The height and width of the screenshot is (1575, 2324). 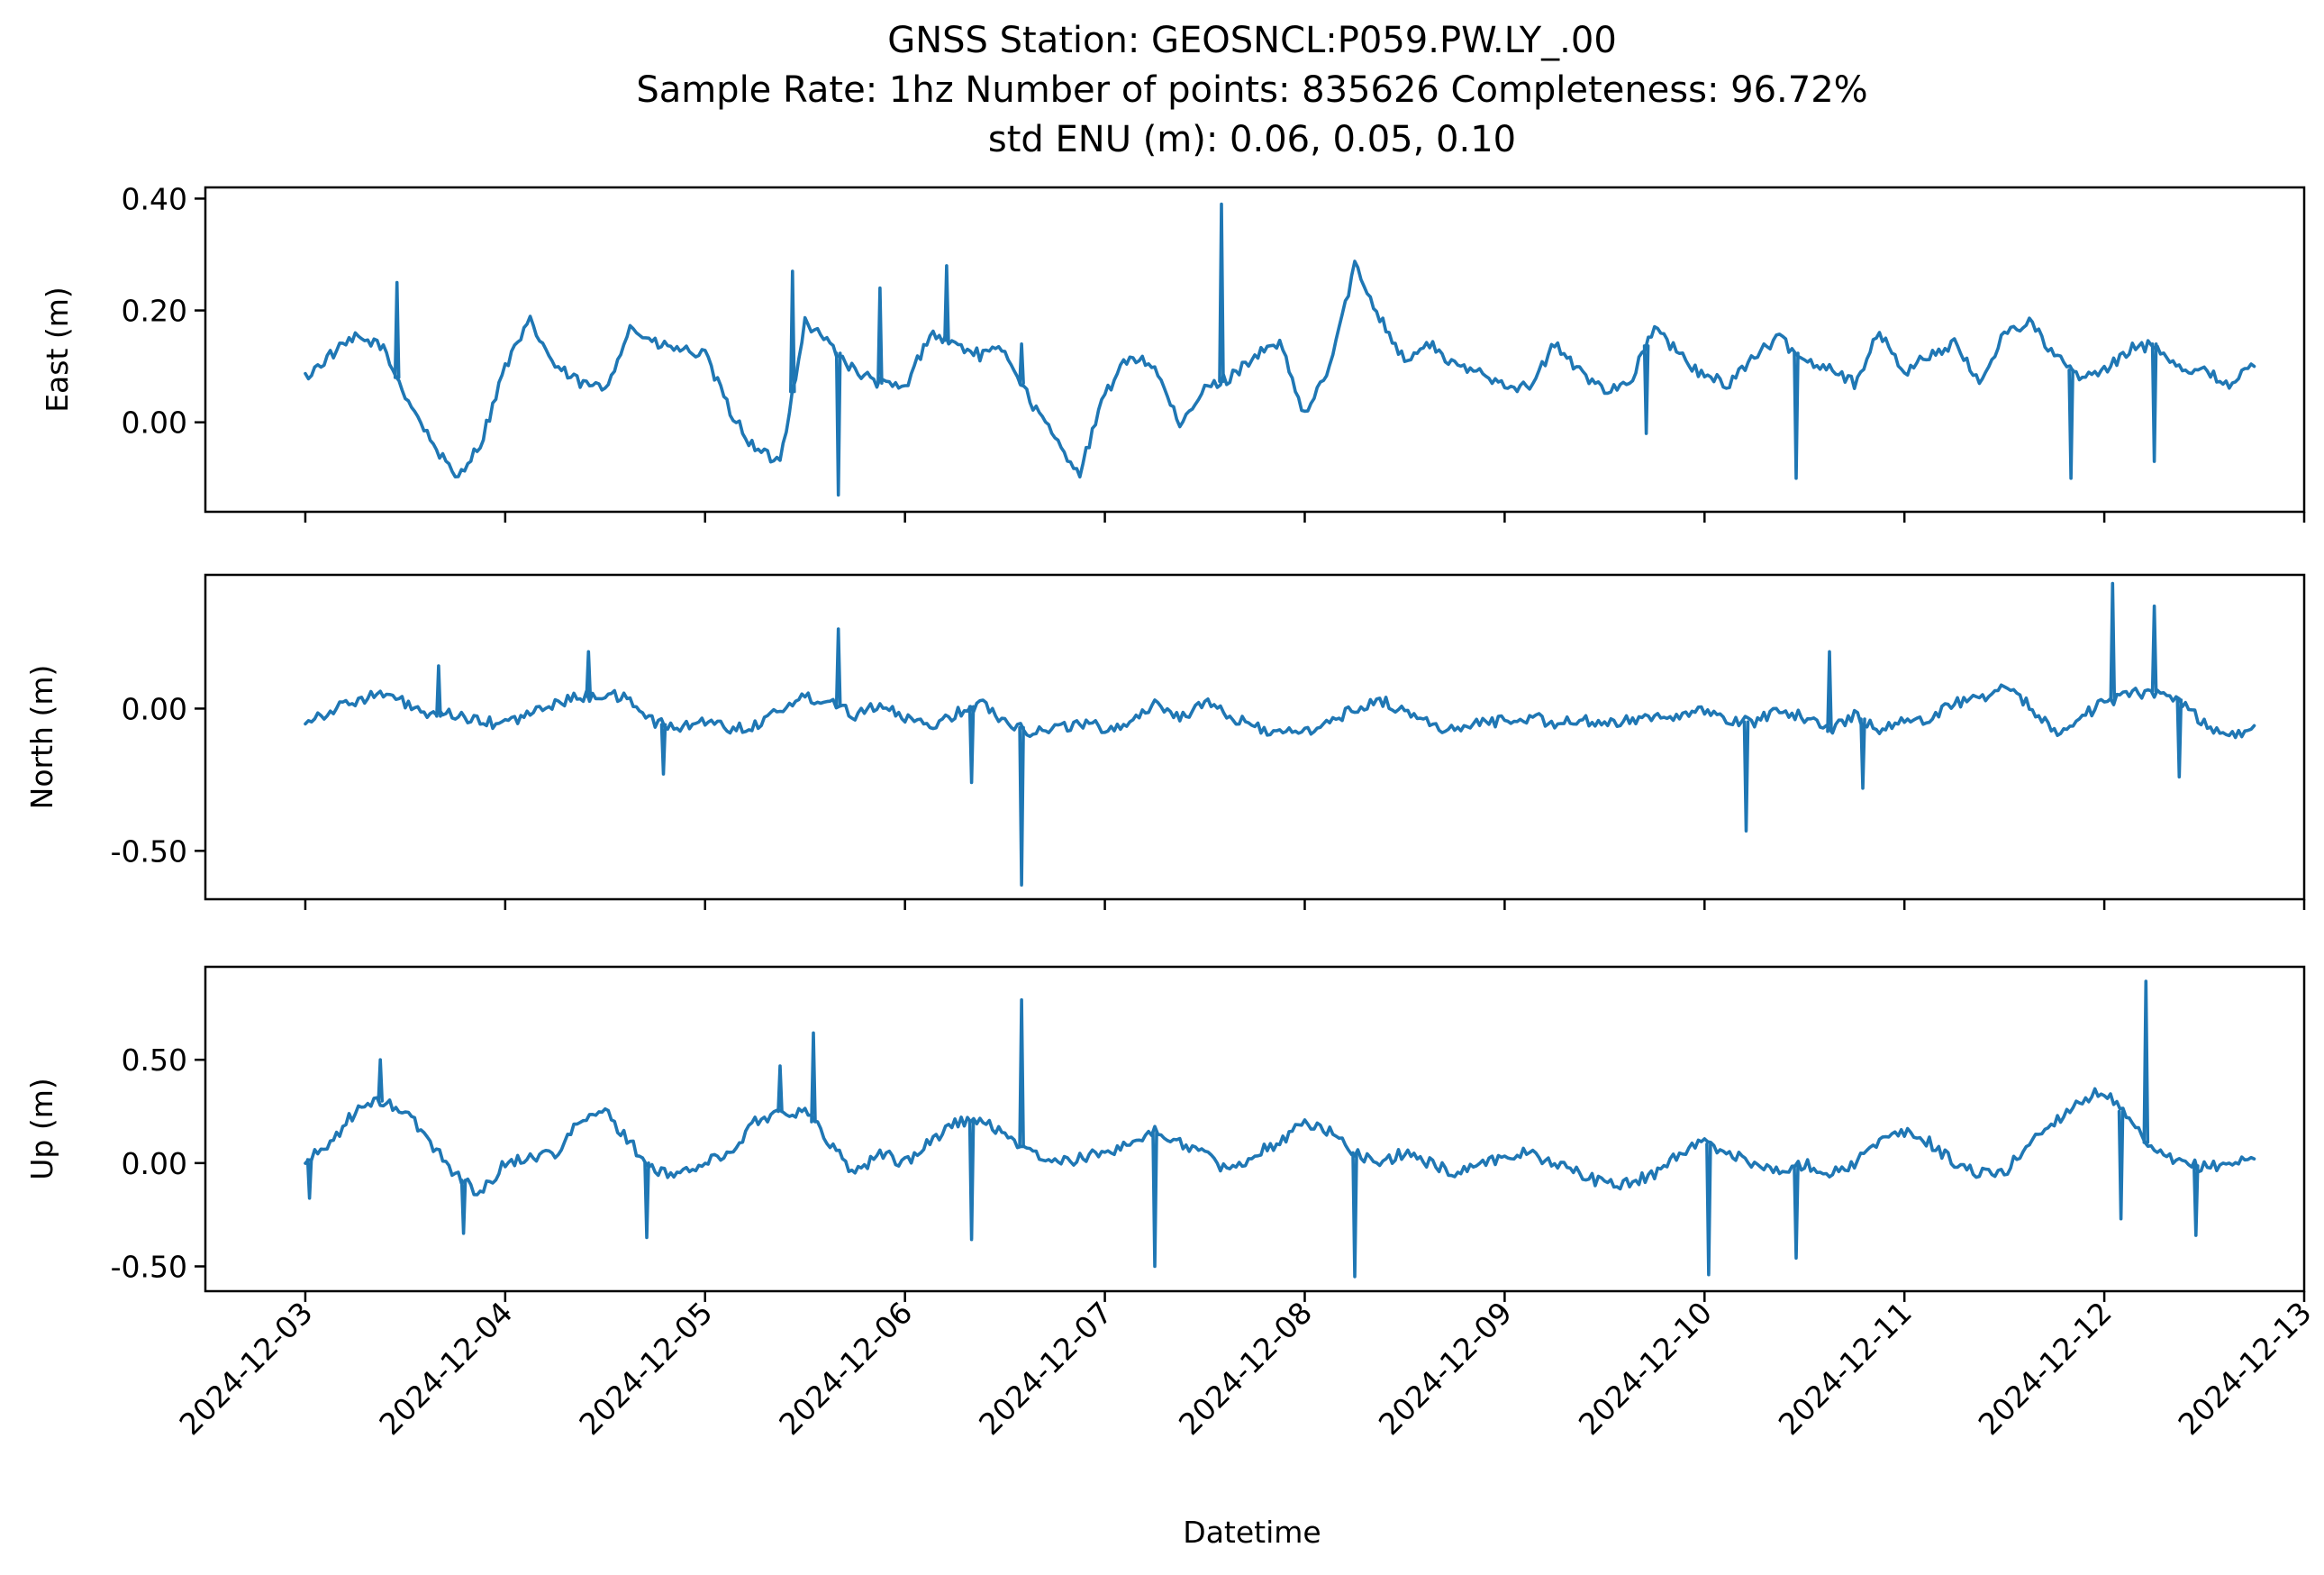 What do you see at coordinates (2245, 1368) in the screenshot?
I see `x-tick-label: 2024-12-13` at bounding box center [2245, 1368].